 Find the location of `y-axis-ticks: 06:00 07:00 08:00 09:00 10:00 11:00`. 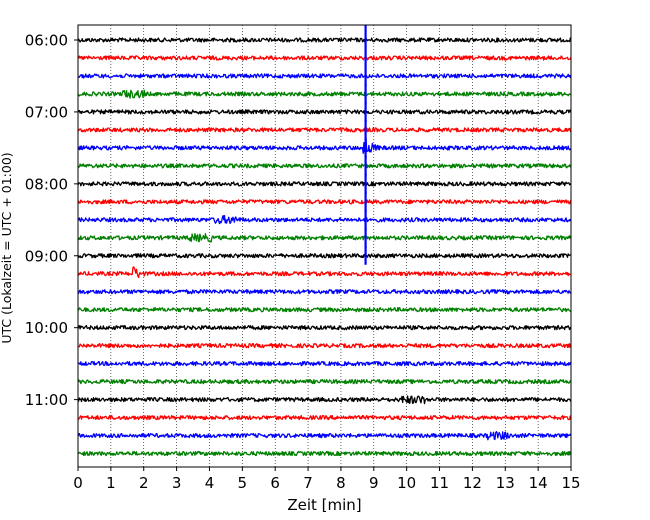

y-axis-ticks: 06:00 07:00 08:00 09:00 10:00 11:00 is located at coordinates (51, 220).